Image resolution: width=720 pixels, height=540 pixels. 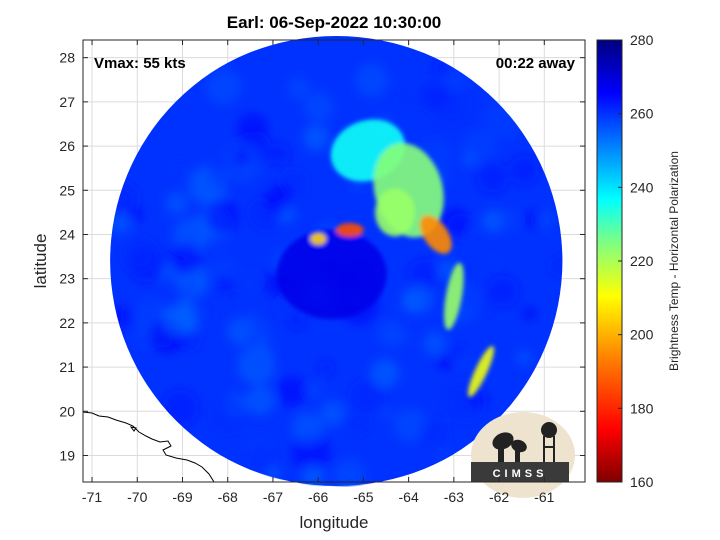 What do you see at coordinates (642, 408) in the screenshot?
I see `colorbar-tick-label: 180` at bounding box center [642, 408].